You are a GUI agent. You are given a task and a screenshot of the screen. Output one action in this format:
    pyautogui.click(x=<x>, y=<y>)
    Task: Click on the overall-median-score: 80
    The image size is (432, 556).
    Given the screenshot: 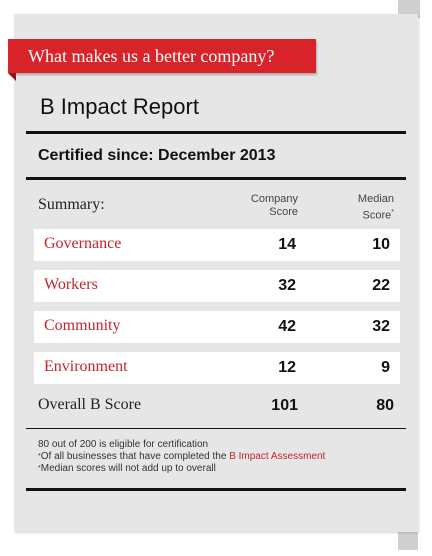 What is the action you would take?
    pyautogui.click(x=385, y=405)
    